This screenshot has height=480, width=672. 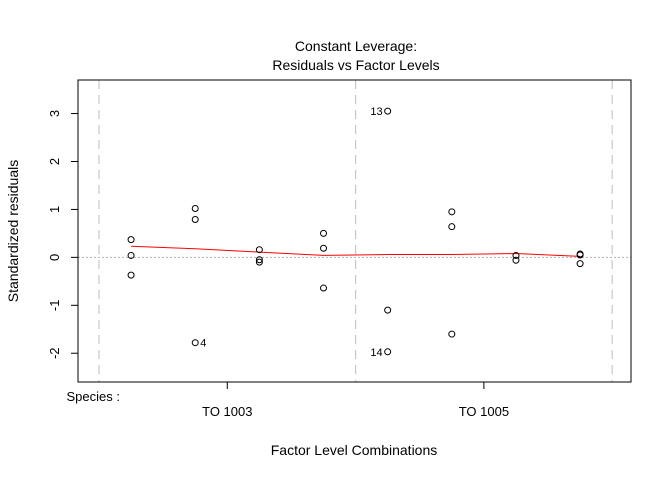 I want to click on y-tick-label: 0, so click(x=54, y=257).